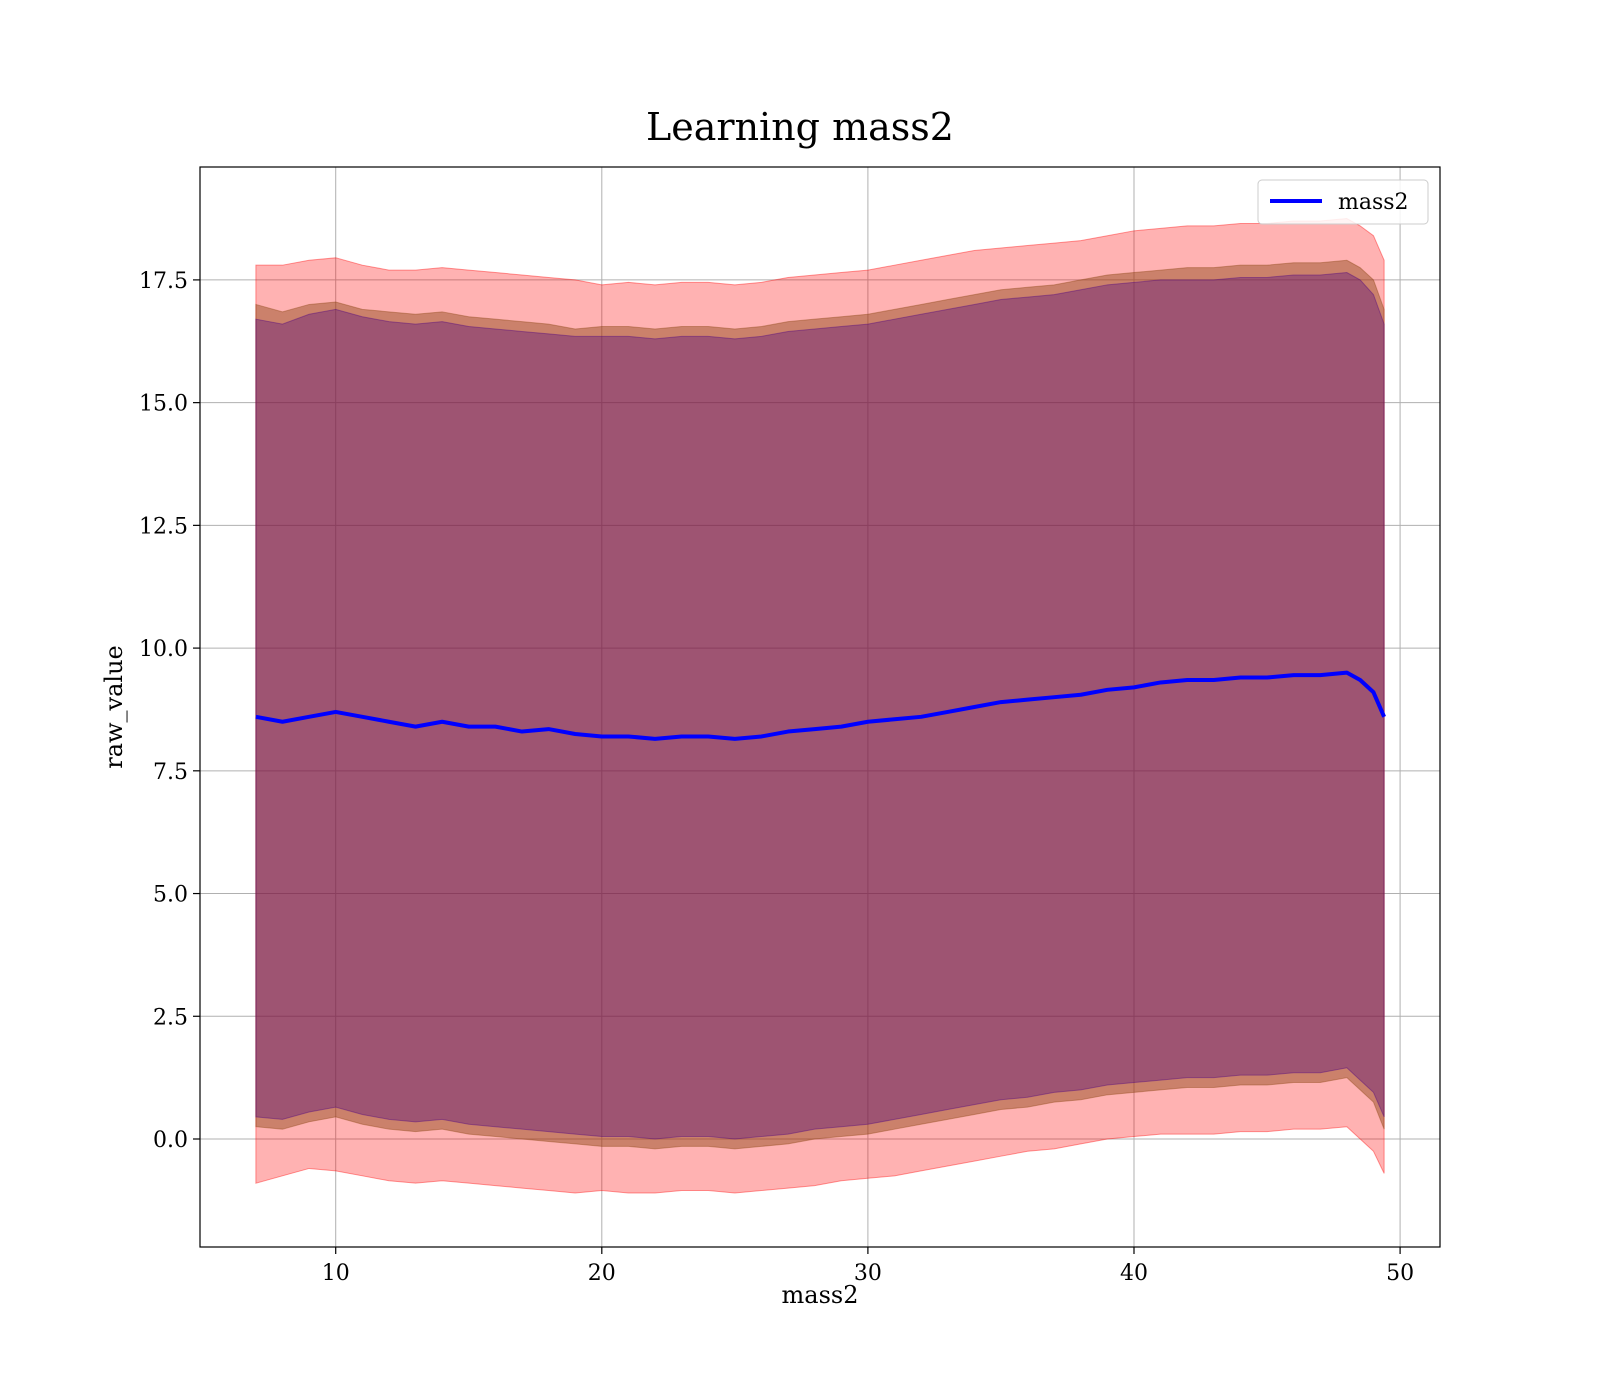 This screenshot has width=1600, height=1400. I want to click on y-tick-label-2: 5.0, so click(170, 895).